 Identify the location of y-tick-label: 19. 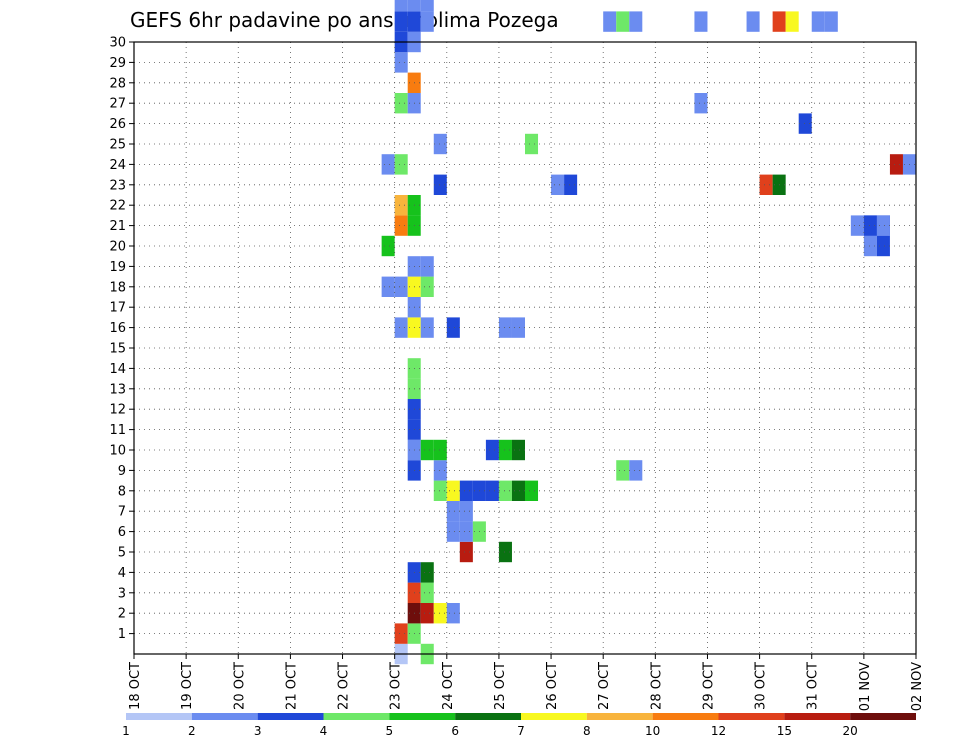
(117, 267).